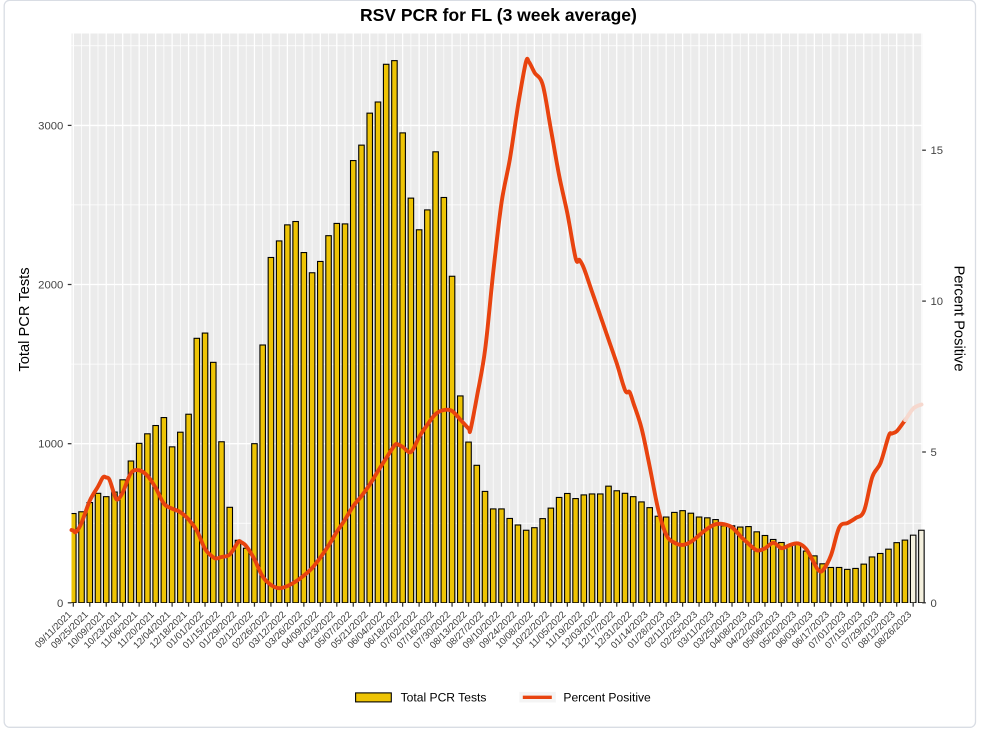 The image size is (982, 734). Describe the element at coordinates (937, 302) in the screenshot. I see `svg-text: 10` at that location.